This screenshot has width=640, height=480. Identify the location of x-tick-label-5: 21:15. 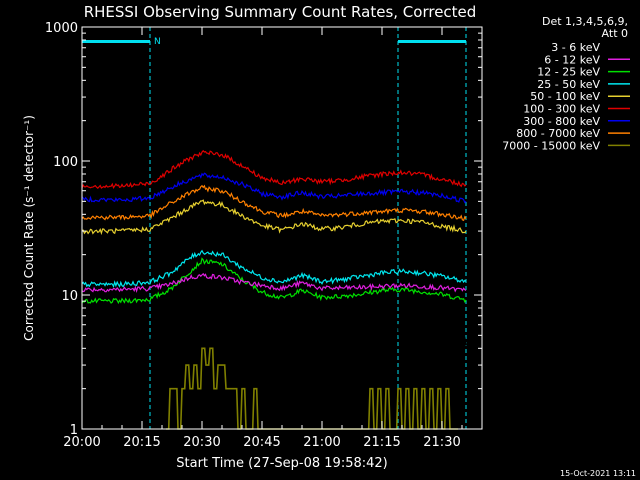
(381, 442).